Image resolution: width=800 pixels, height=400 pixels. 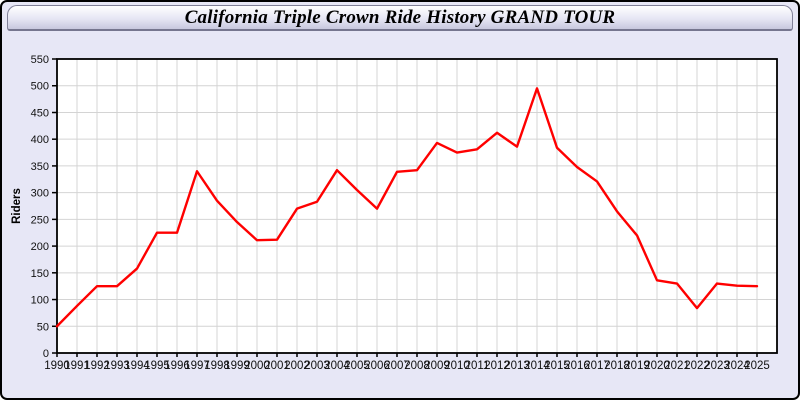 I want to click on svg-text: 2014, so click(x=537, y=366).